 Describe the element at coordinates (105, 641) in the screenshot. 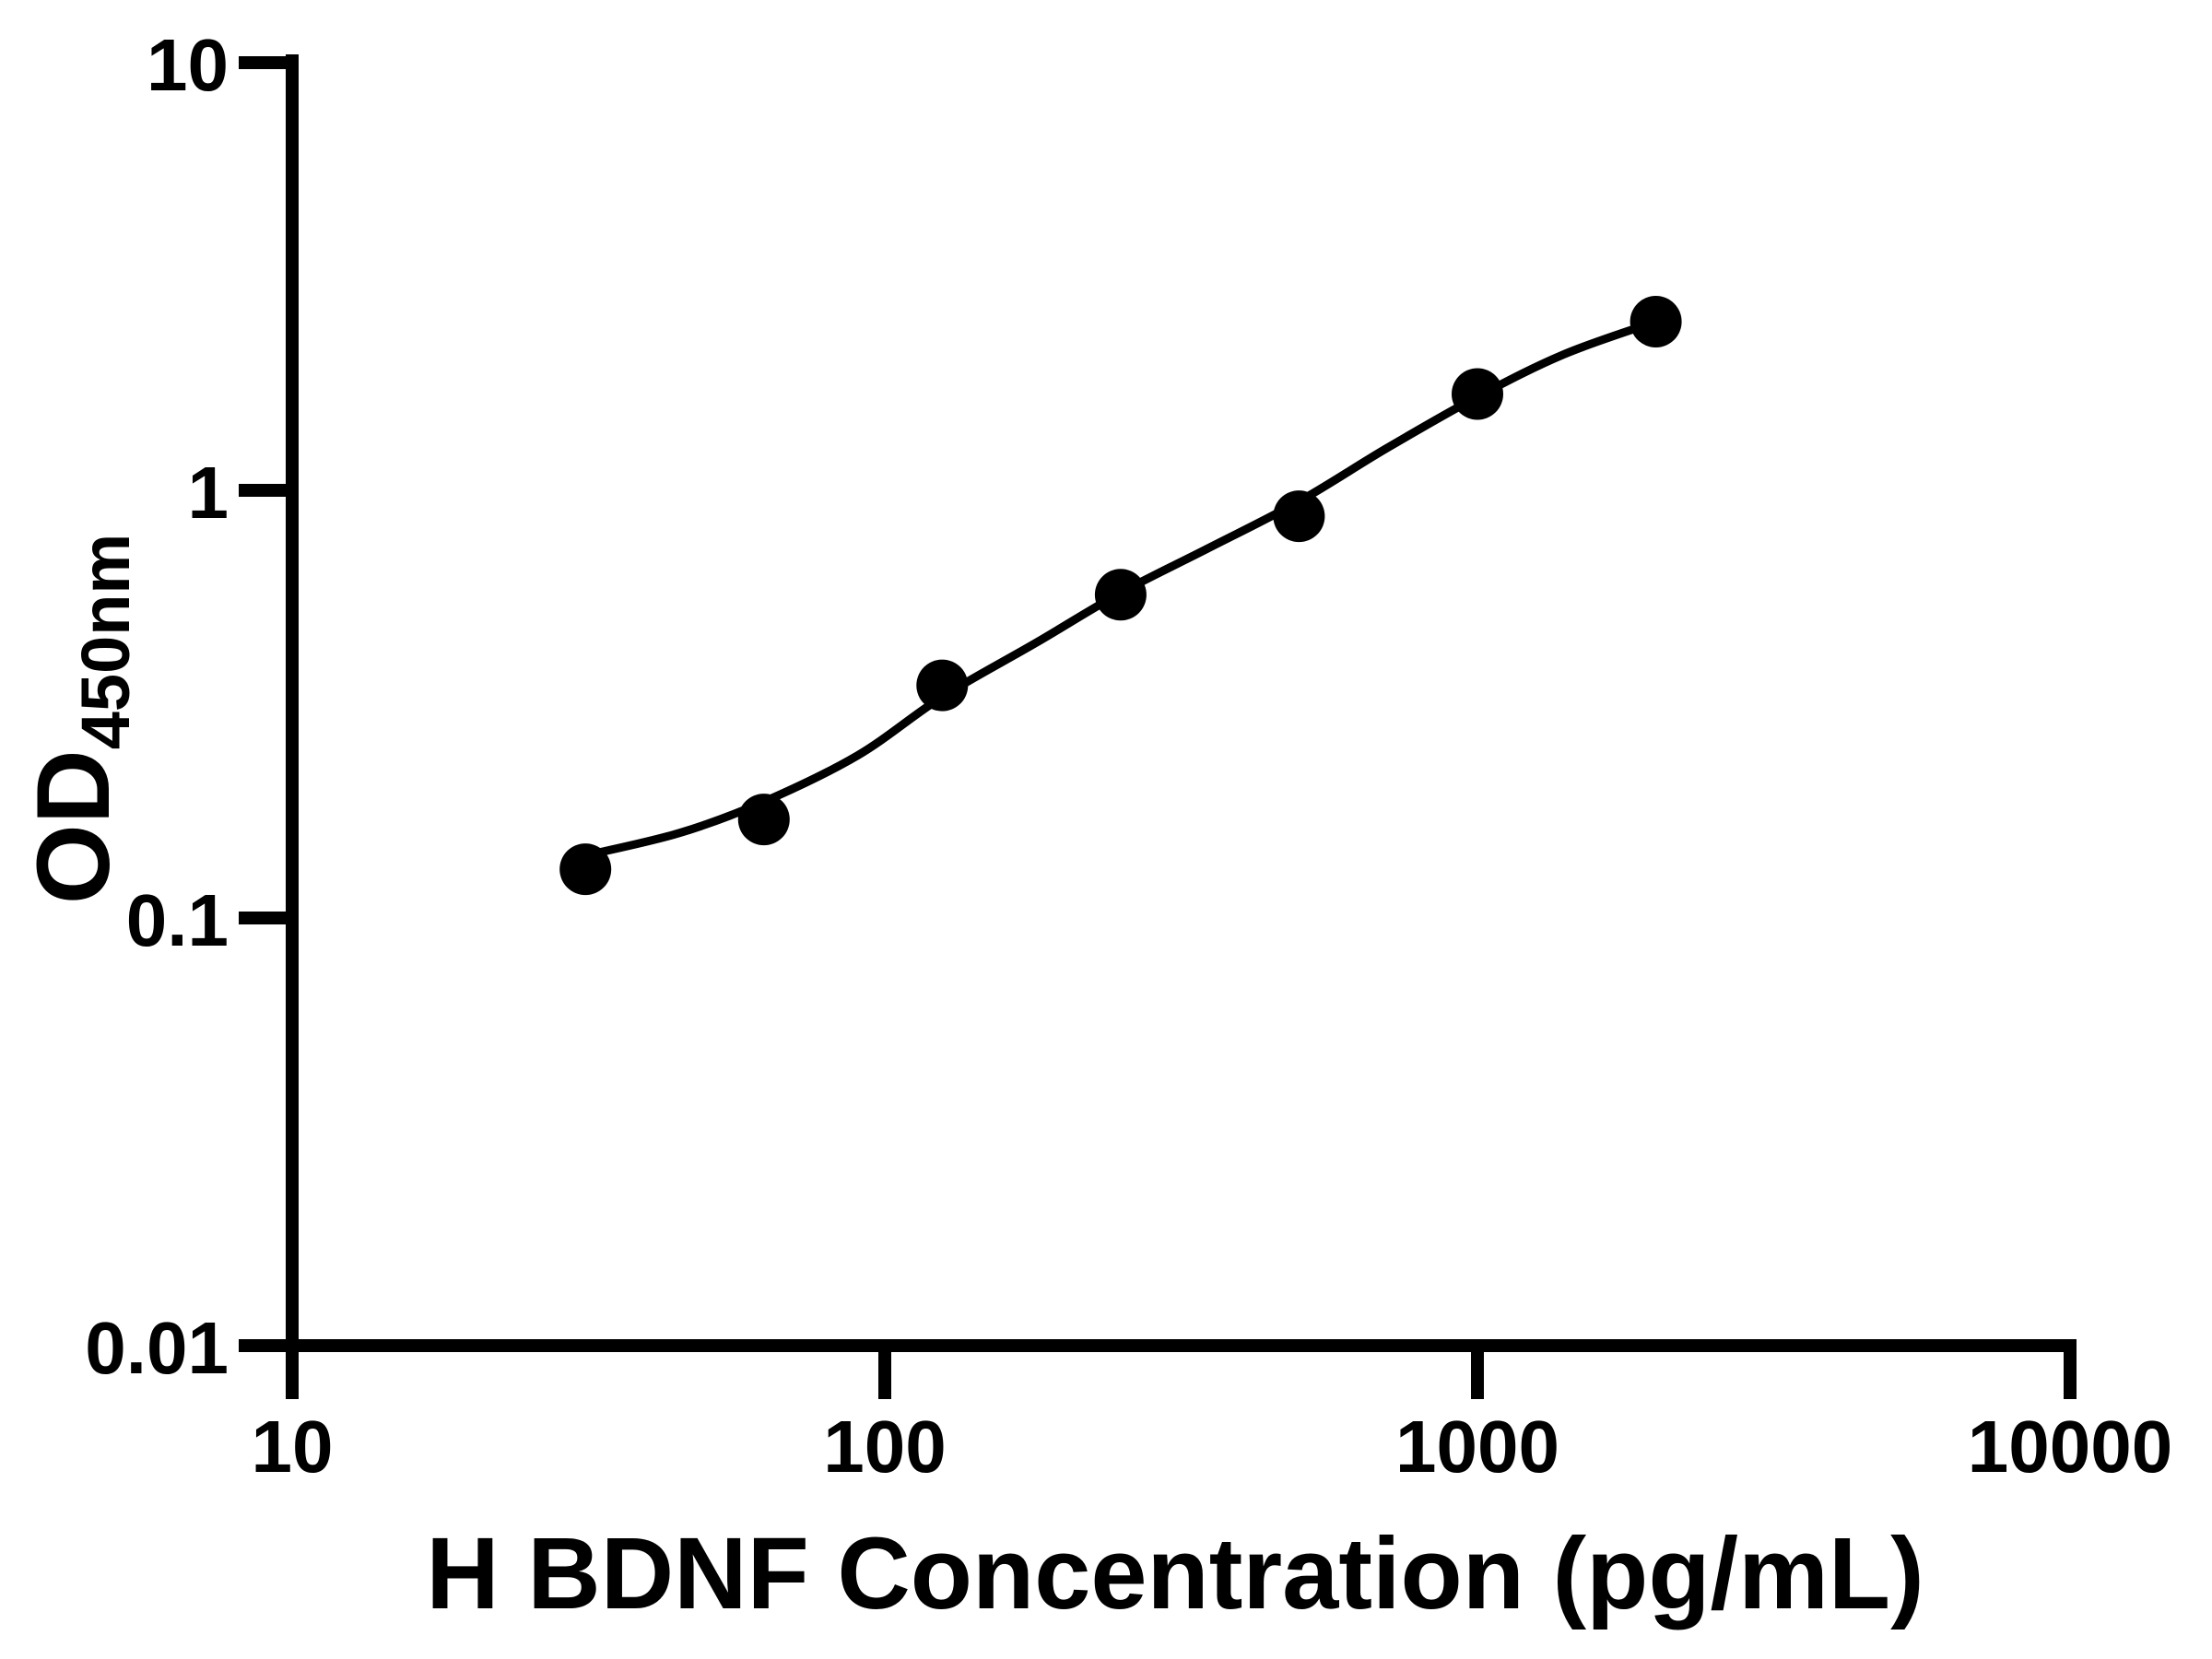

I see `y-axis-title-subscript: 450nm` at that location.